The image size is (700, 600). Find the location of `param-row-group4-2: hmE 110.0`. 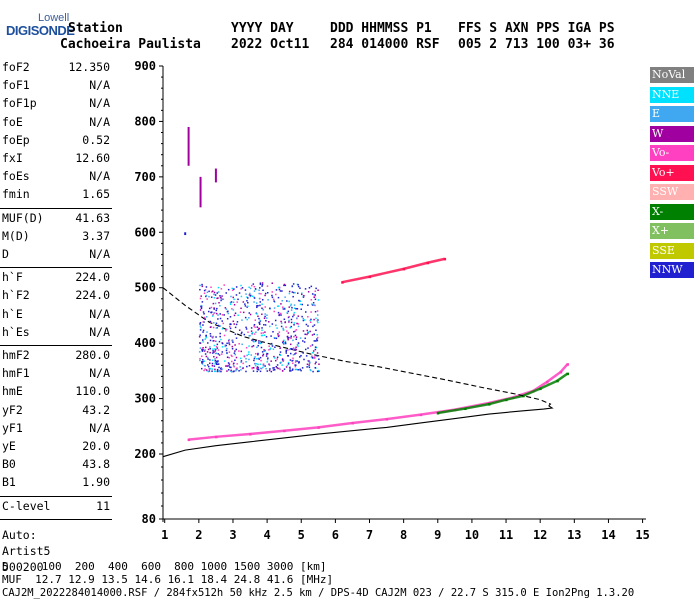

param-row-group4-2: hmE 110.0 is located at coordinates (56, 393).